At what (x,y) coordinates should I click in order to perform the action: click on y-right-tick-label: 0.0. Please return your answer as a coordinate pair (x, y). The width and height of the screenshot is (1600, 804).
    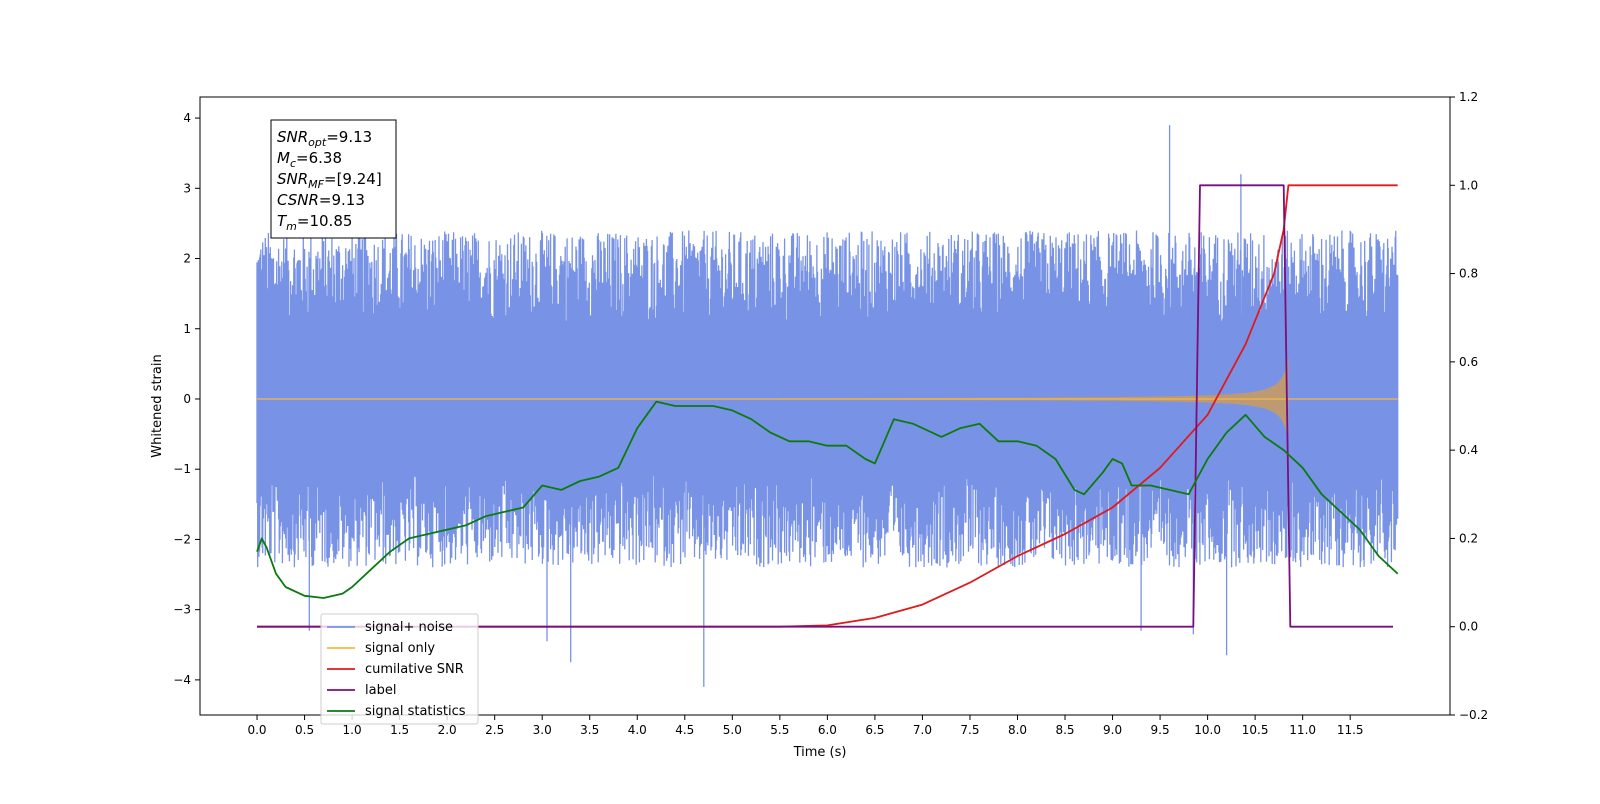
    Looking at the image, I should click on (1468, 627).